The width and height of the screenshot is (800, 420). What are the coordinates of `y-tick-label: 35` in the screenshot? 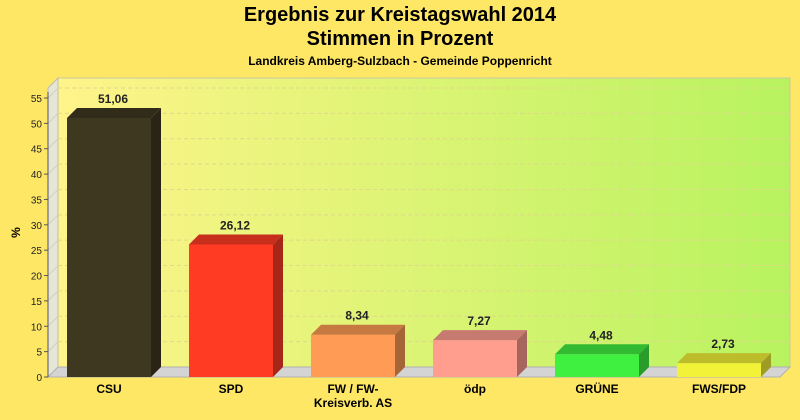 It's located at (37, 200).